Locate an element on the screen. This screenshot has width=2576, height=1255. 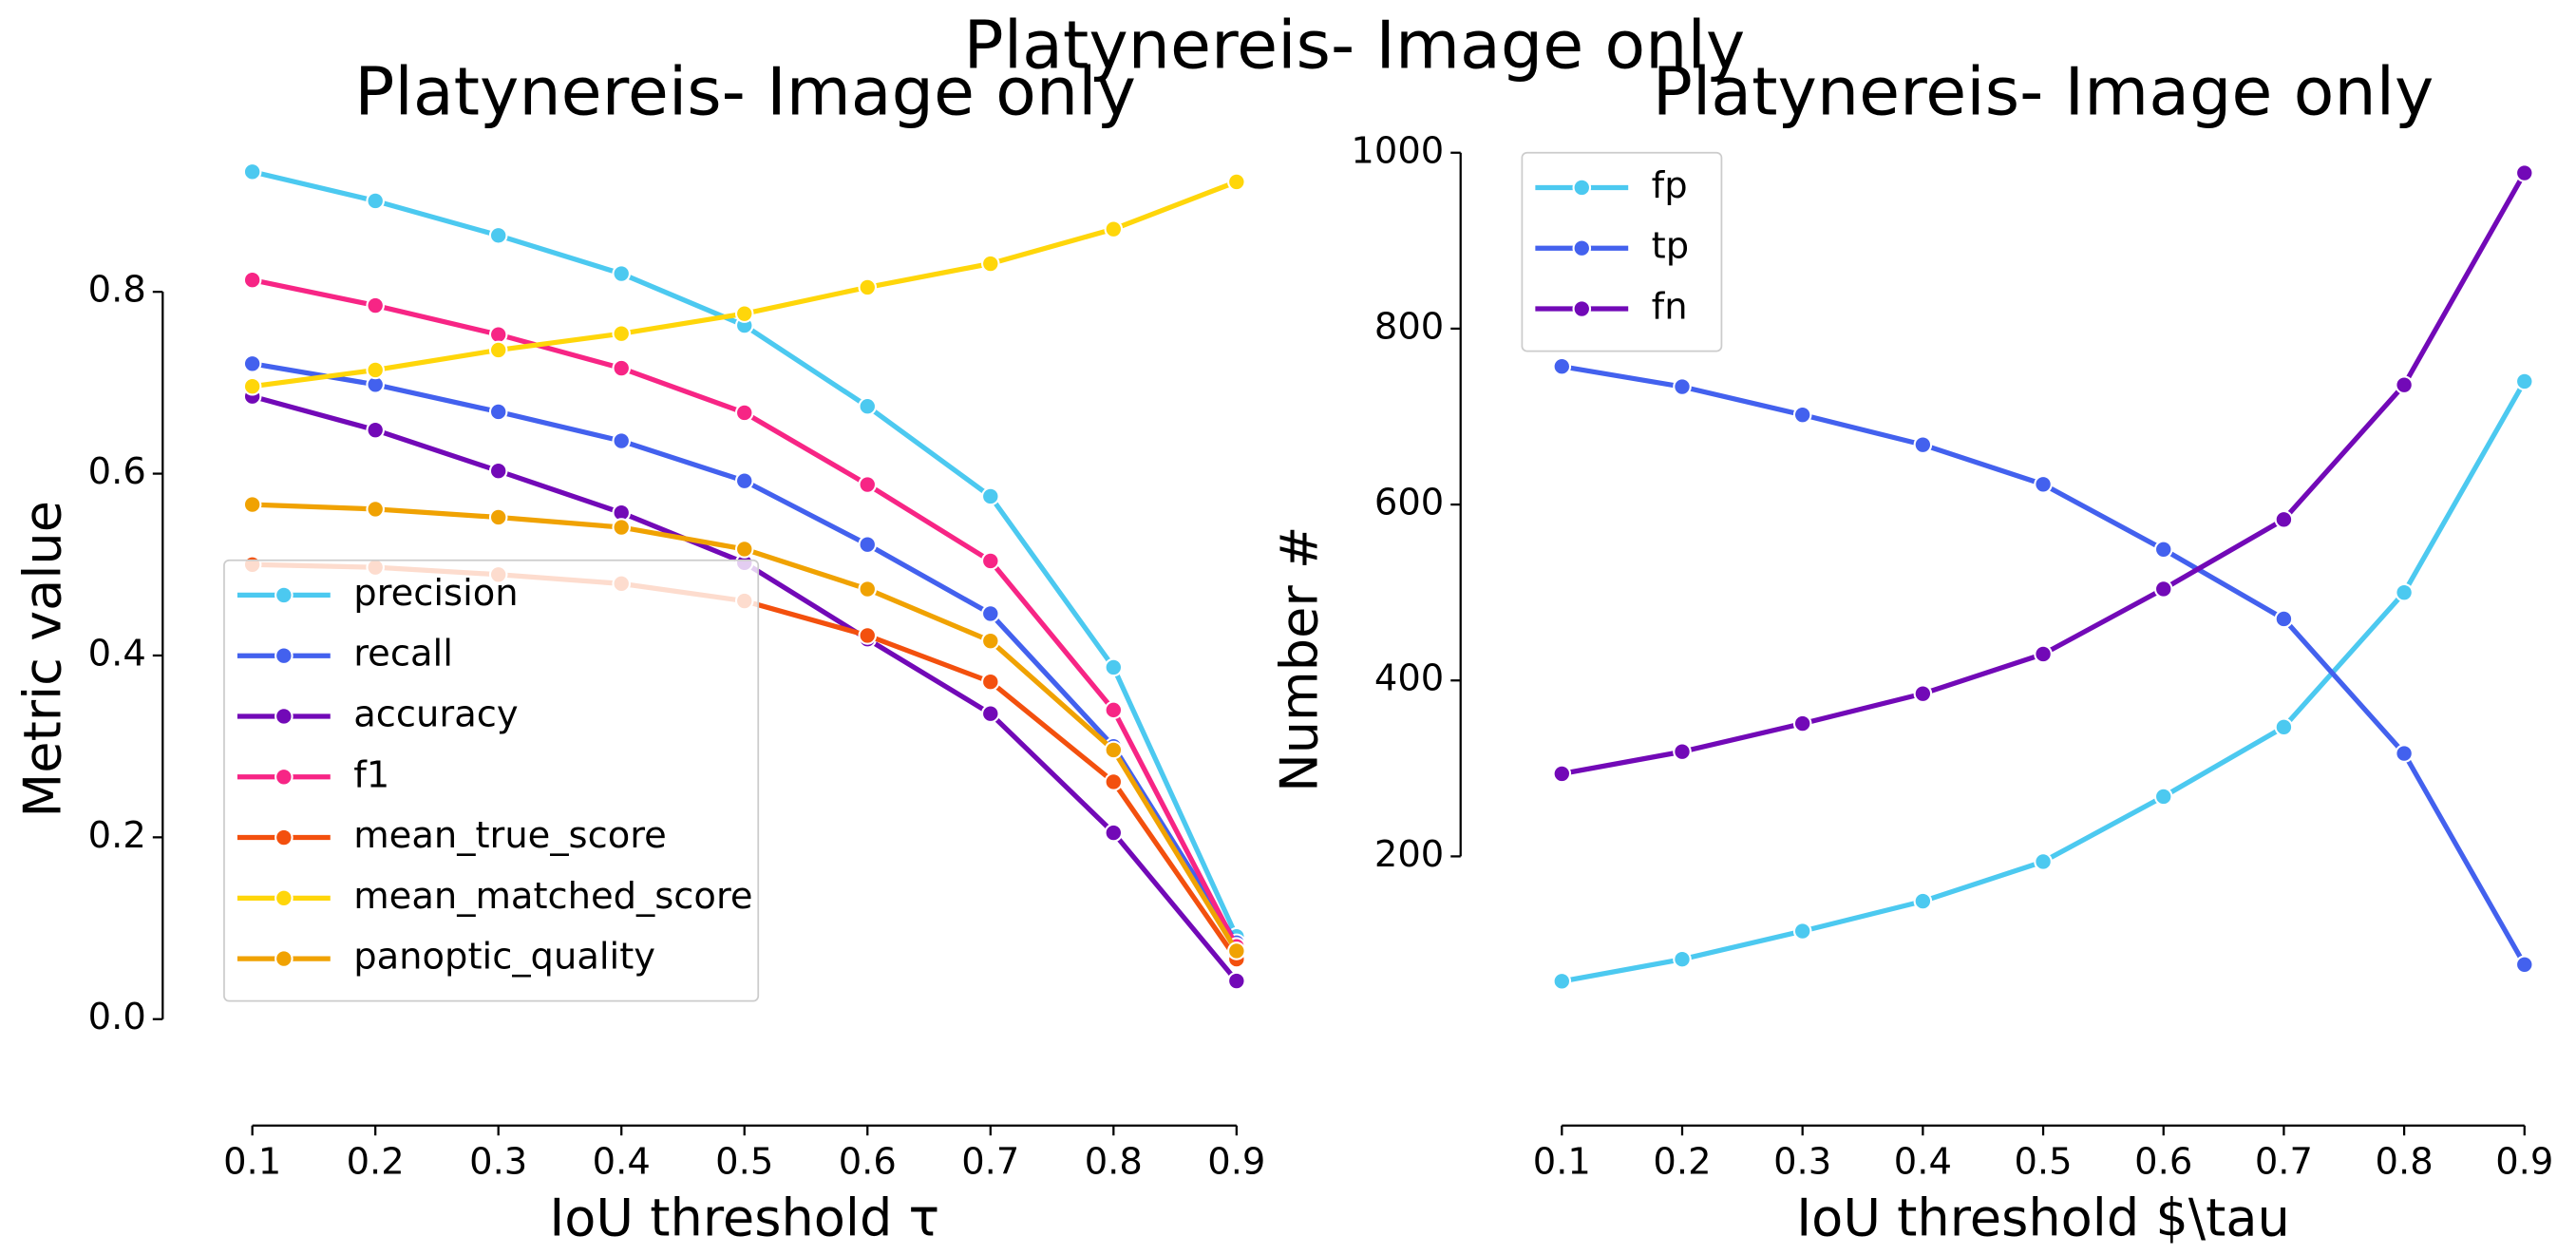
x-axis-label: IoU threshold $\tau is located at coordinates (2043, 1218).